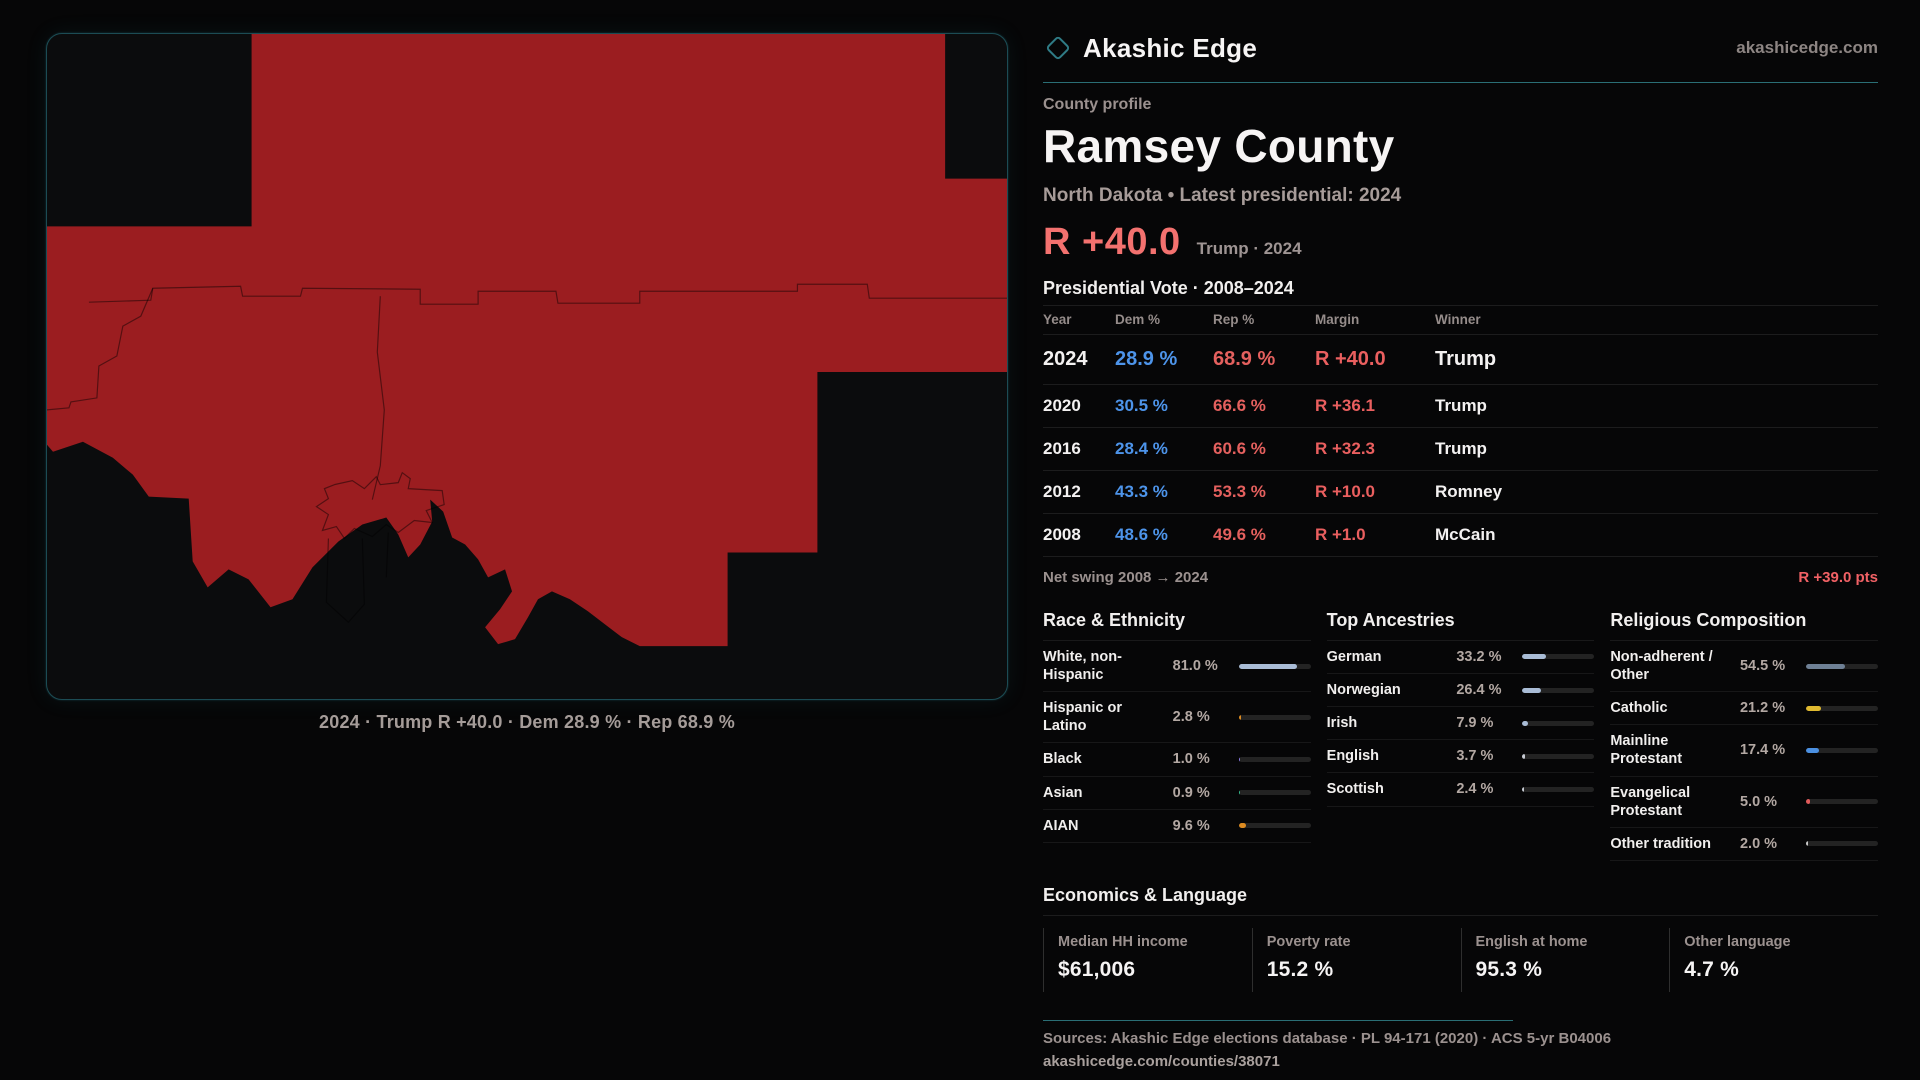 The image size is (1920, 1080). I want to click on rep-cell: 66.6 %, so click(1239, 405).